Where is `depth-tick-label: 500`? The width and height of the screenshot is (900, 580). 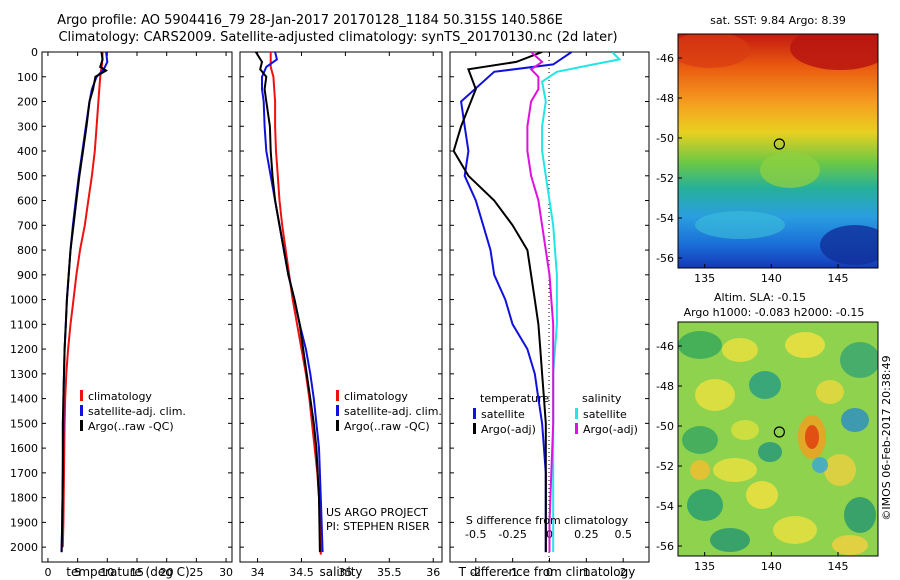 depth-tick-label: 500 is located at coordinates (27, 176).